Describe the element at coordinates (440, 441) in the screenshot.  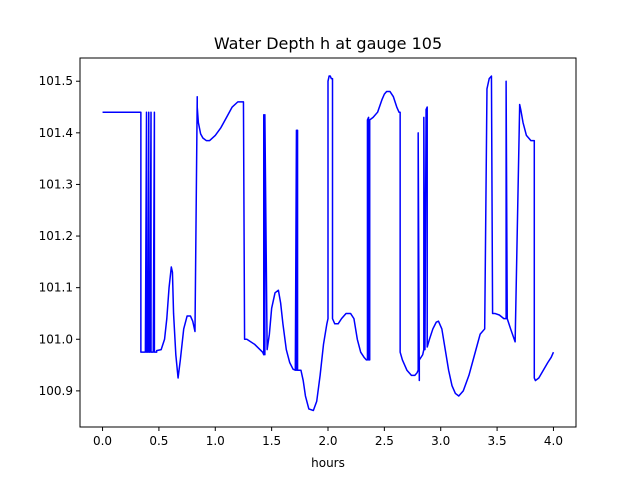
I see `x-tick-label: 3.0` at that location.